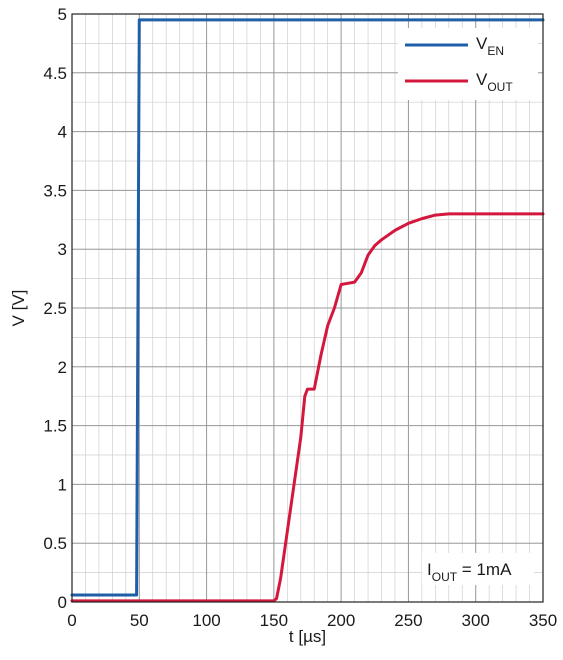  What do you see at coordinates (500, 87) in the screenshot?
I see `legend-label-vout-sub: OUT` at bounding box center [500, 87].